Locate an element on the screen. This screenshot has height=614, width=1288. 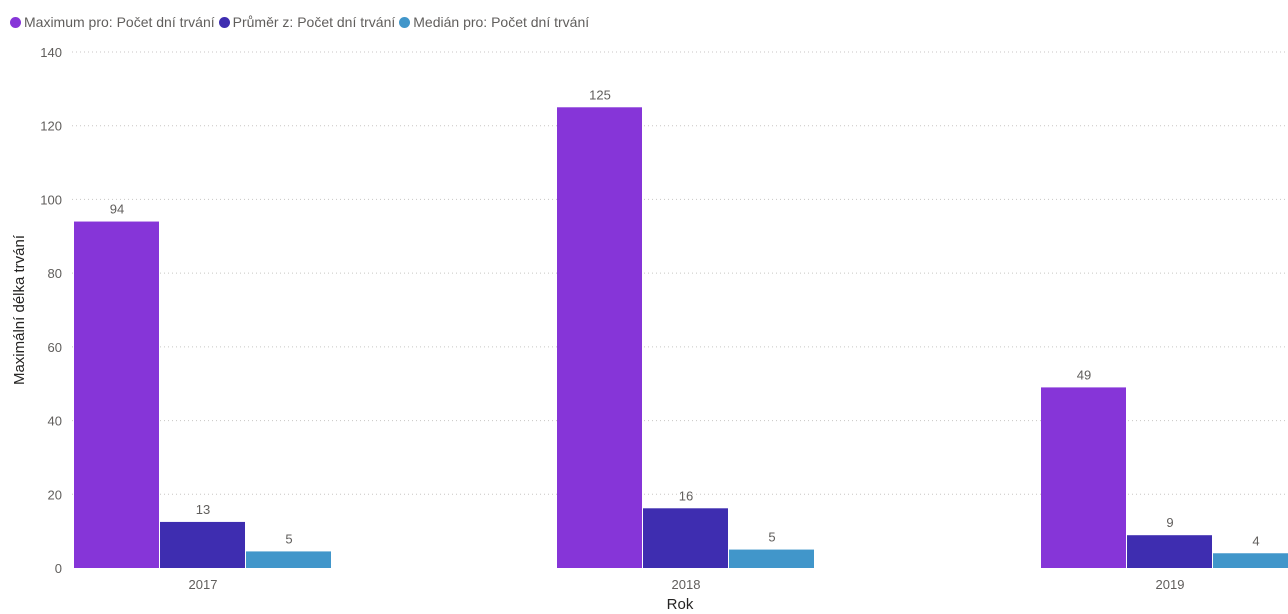
y-tick-label: 80 is located at coordinates (55, 273).